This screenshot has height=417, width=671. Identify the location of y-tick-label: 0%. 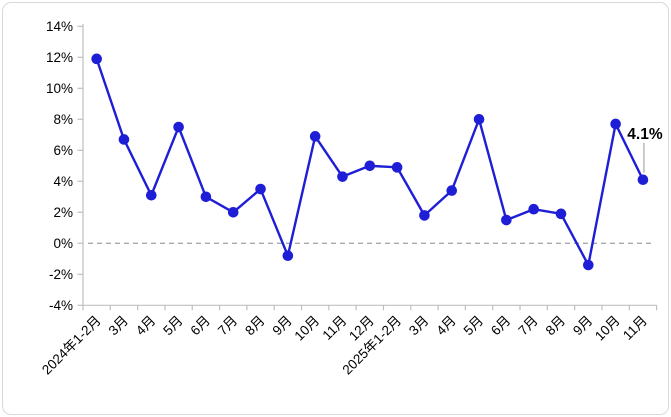
(63, 243).